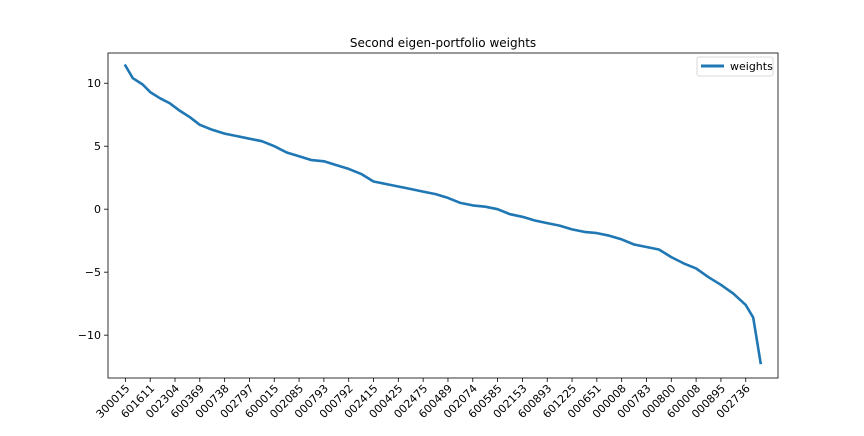 Image resolution: width=864 pixels, height=436 pixels. Describe the element at coordinates (89, 335) in the screenshot. I see `y-tick-label: −10` at that location.